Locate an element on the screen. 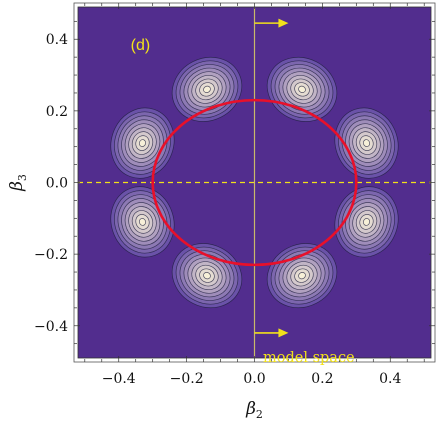 Image resolution: width=436 pixels, height=427 pixels. x-axis-label-subscript: 2 is located at coordinates (259, 414).